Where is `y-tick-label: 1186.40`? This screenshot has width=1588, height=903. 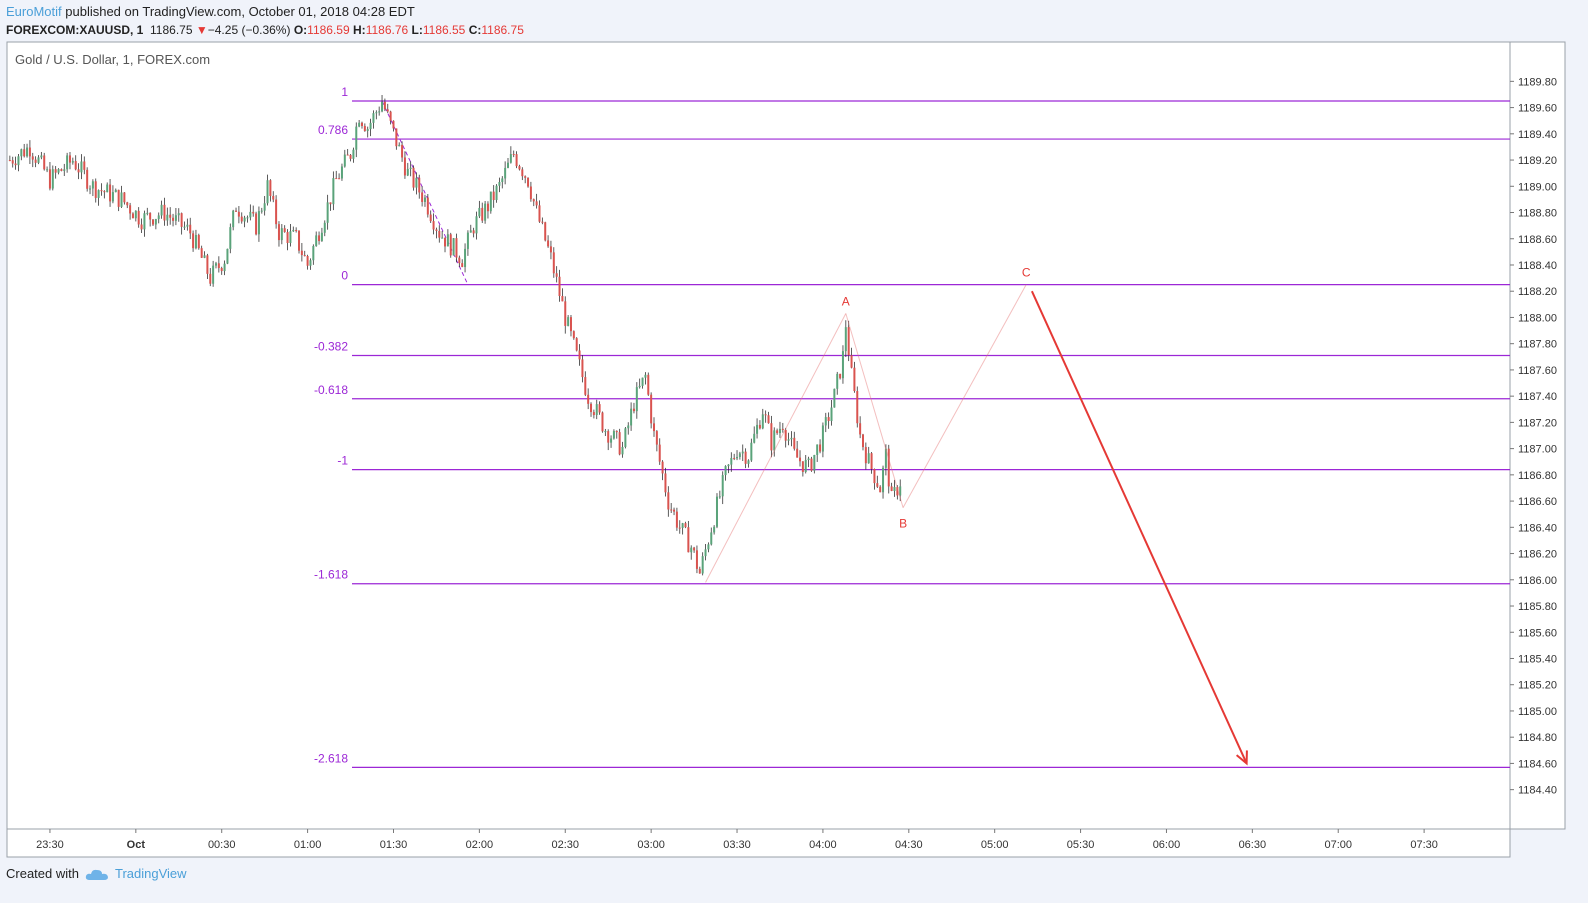 y-tick-label: 1186.40 is located at coordinates (1537, 528).